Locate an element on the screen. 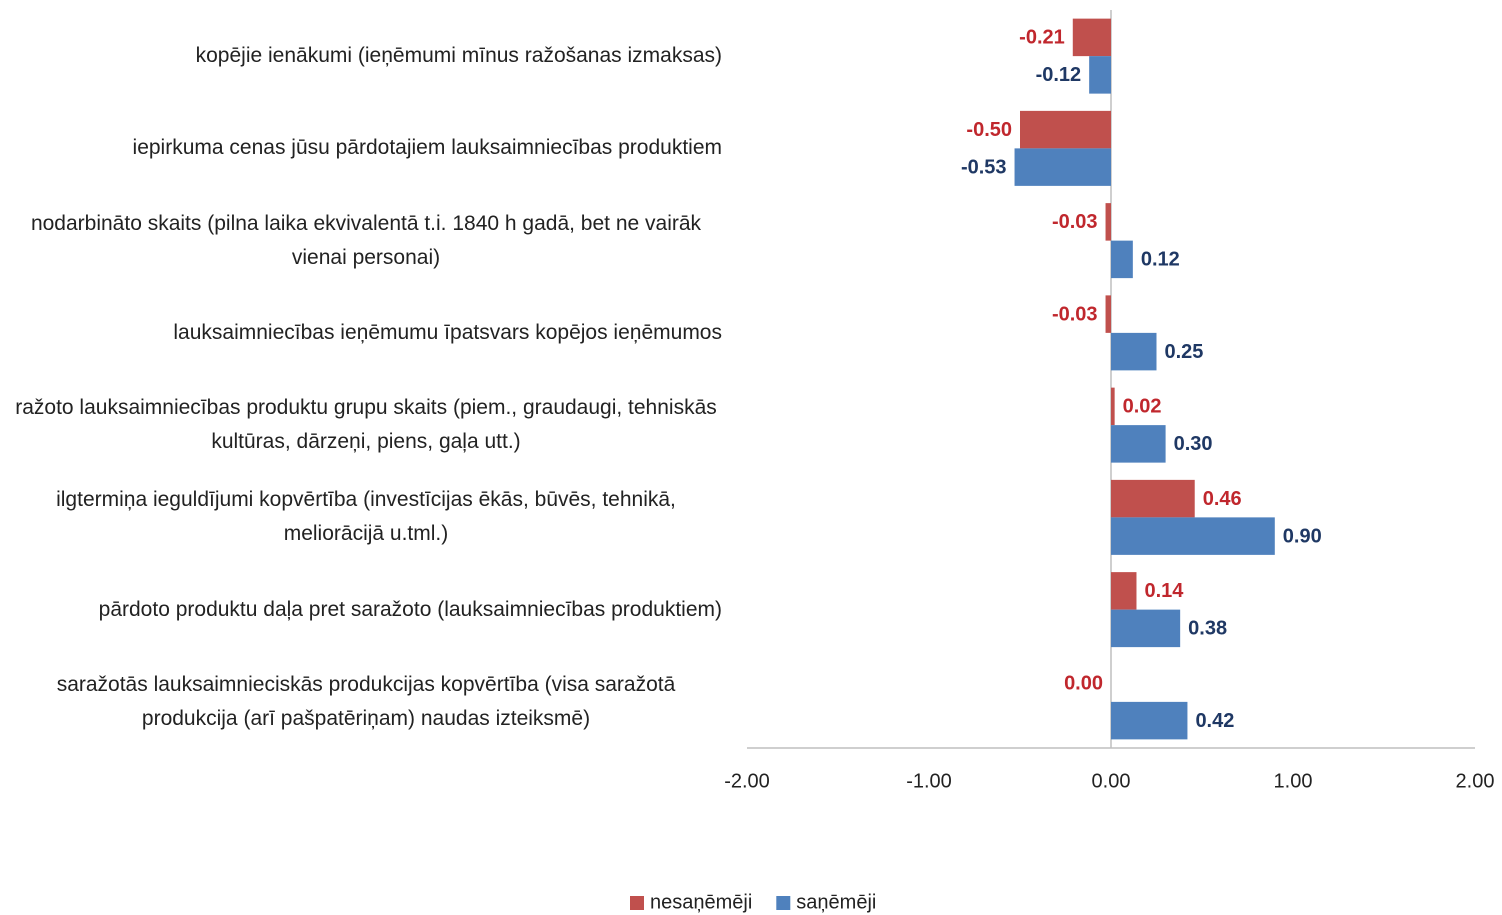  value-label: 0.38 is located at coordinates (1207, 629).